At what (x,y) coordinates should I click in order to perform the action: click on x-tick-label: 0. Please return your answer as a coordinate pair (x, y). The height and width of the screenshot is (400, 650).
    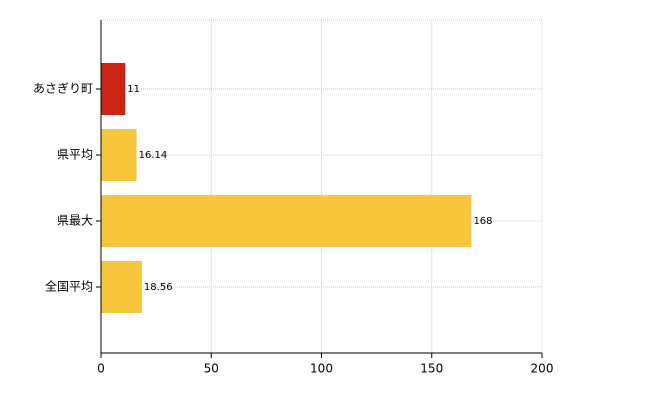
    Looking at the image, I should click on (101, 369).